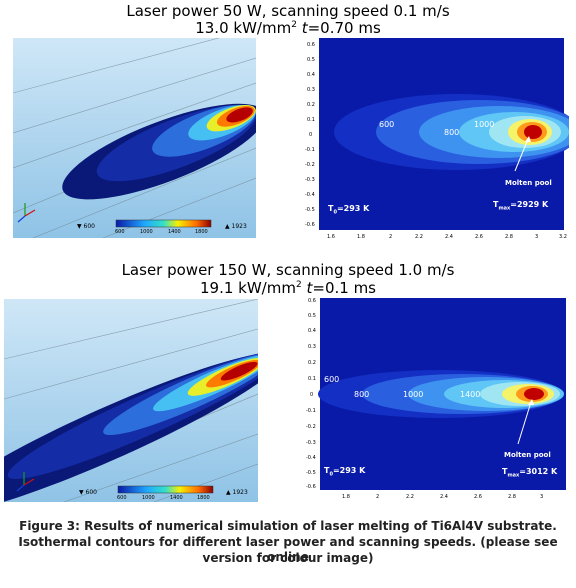 The image size is (576, 588). Describe the element at coordinates (310, 195) in the screenshot. I see `top-ytick-10: -0.4` at that location.